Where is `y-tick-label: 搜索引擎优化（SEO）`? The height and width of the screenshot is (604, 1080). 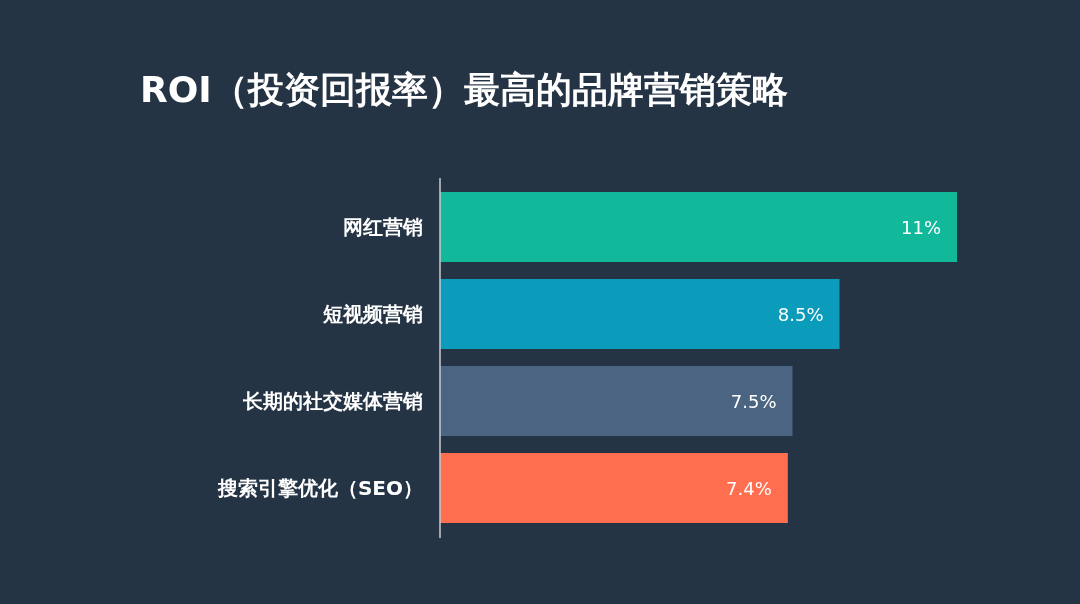
y-tick-label: 搜索引擎优化（SEO） is located at coordinates (319, 488).